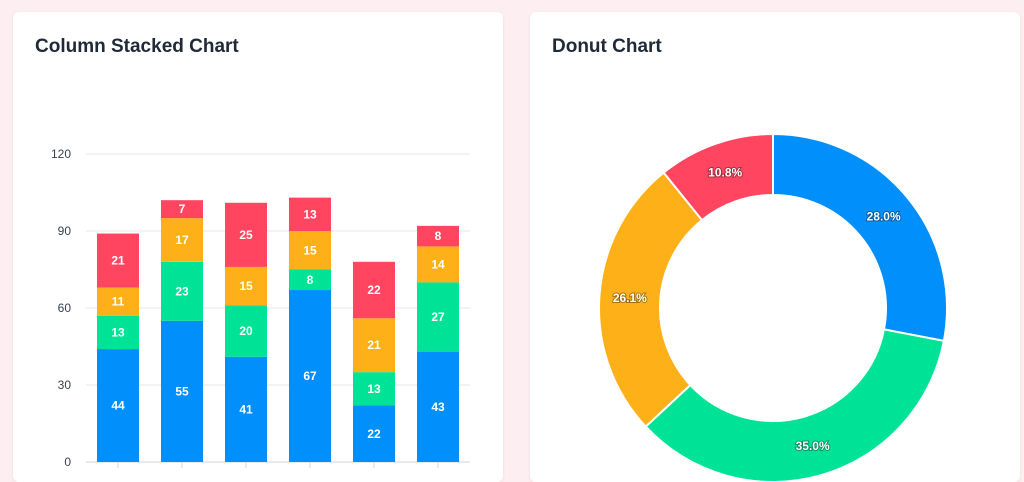  I want to click on bar-data-label: 41, so click(246, 409).